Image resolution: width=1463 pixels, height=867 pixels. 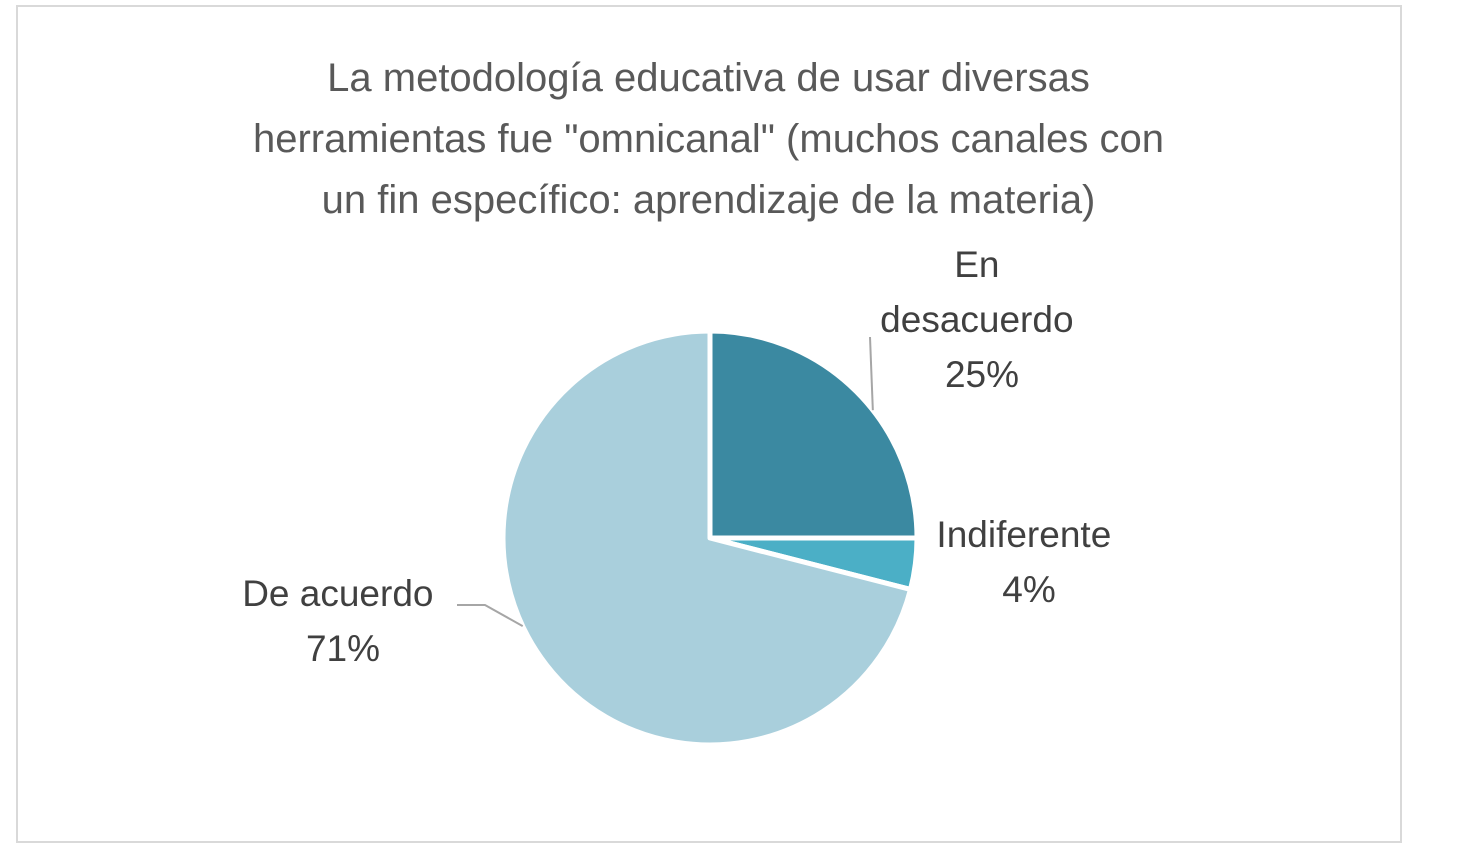 I want to click on leader-line-en-desacuerdo, so click(x=871, y=373).